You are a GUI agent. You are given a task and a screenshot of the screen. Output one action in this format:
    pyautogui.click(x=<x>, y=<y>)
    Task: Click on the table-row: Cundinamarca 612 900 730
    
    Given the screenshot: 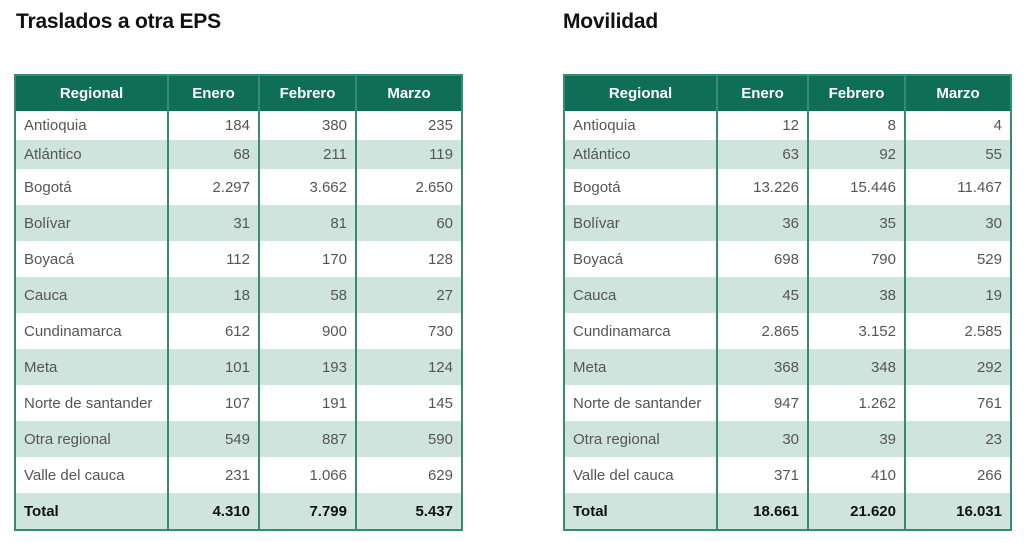 What is the action you would take?
    pyautogui.click(x=238, y=331)
    